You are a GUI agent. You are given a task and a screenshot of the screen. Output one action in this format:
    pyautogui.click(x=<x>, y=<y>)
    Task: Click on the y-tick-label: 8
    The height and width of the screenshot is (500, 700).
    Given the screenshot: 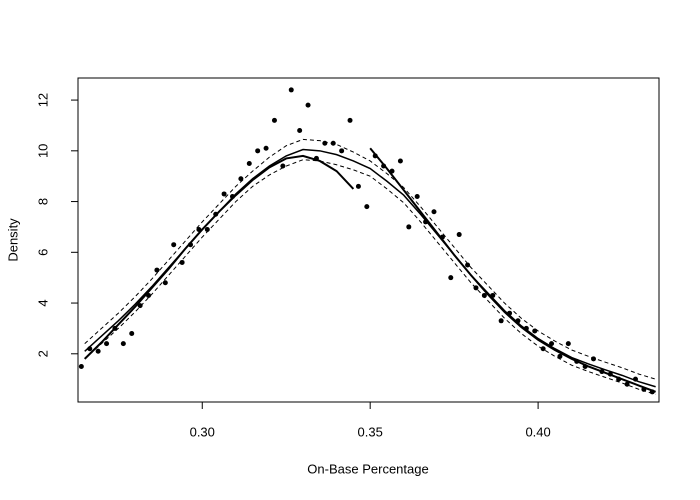 What is the action you would take?
    pyautogui.click(x=42, y=201)
    